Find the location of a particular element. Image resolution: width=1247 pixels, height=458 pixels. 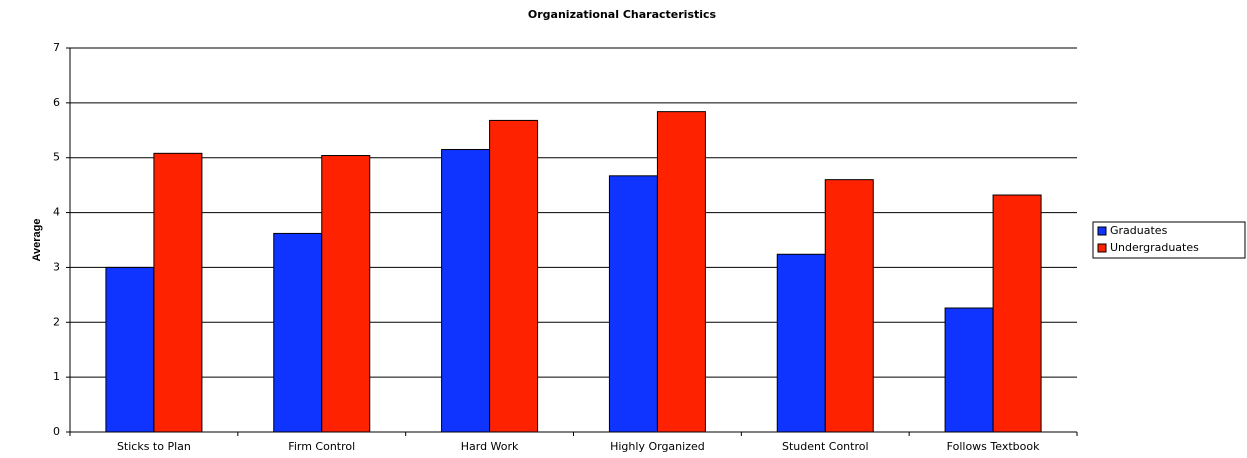

y-tick-label: 3 is located at coordinates (56, 266).